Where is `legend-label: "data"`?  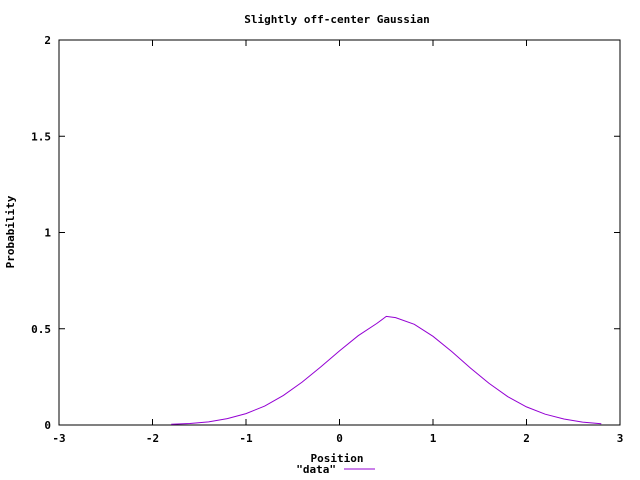
legend-label: "data" is located at coordinates (316, 469).